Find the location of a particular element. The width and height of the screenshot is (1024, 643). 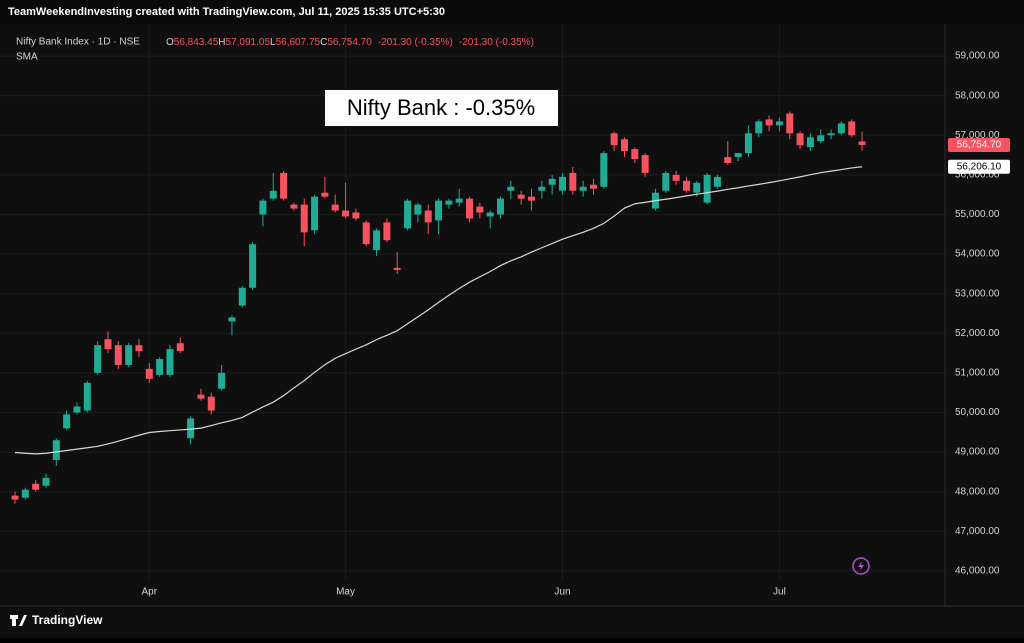

price-tag is located at coordinates (979, 166).